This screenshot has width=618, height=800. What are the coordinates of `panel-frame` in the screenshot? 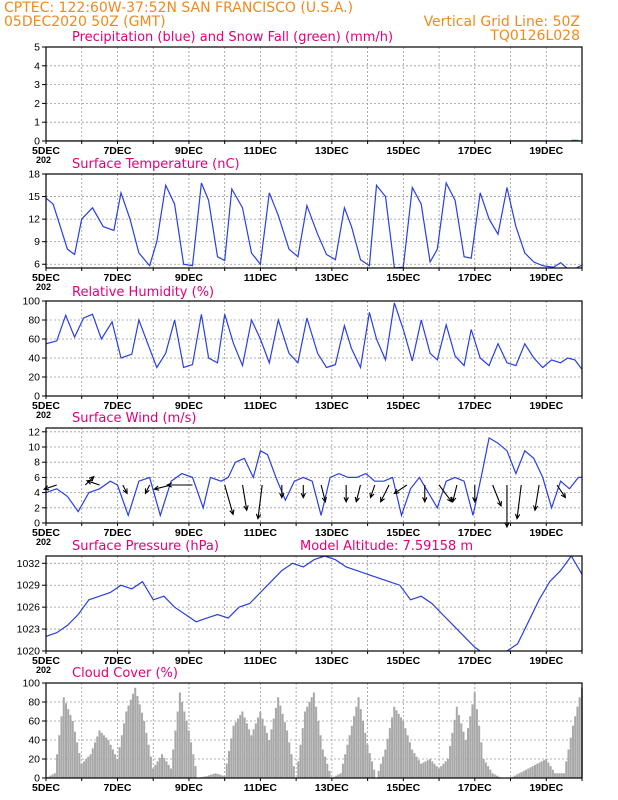 It's located at (314, 603).